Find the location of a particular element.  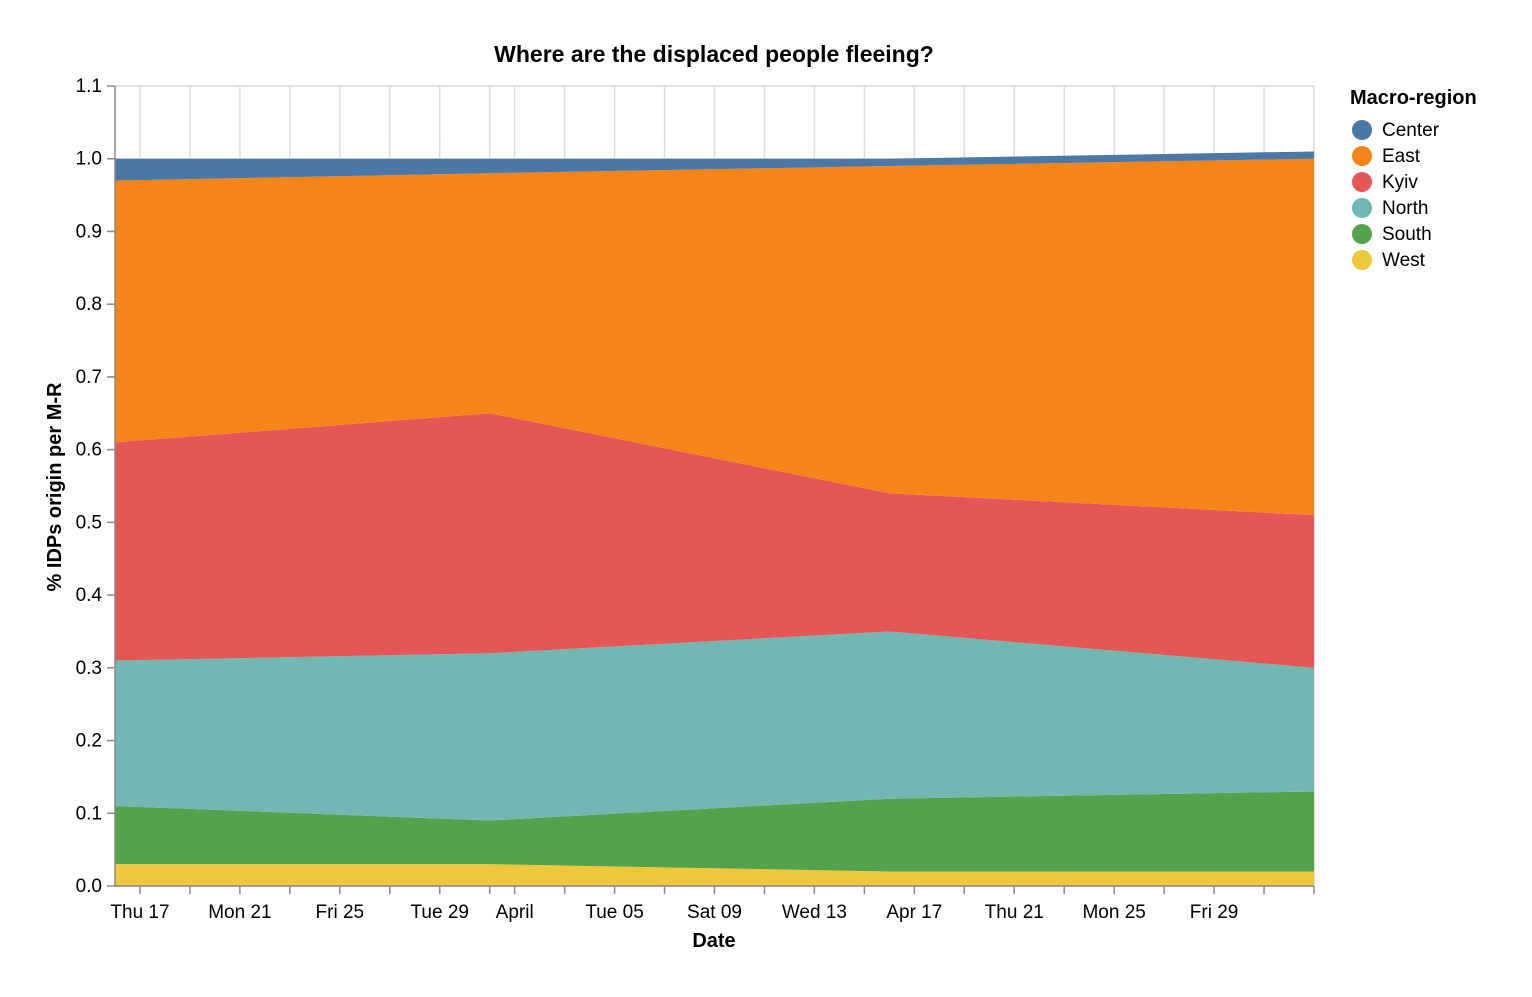

legend-label: South is located at coordinates (1407, 234).